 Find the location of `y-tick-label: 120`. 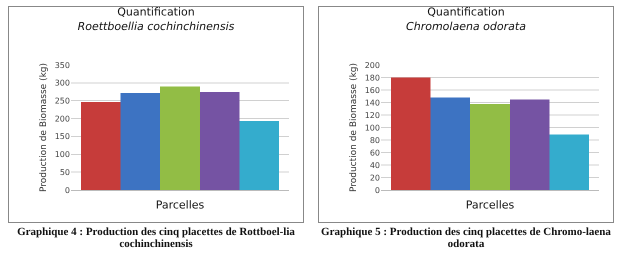

y-tick-label: 120 is located at coordinates (372, 115).